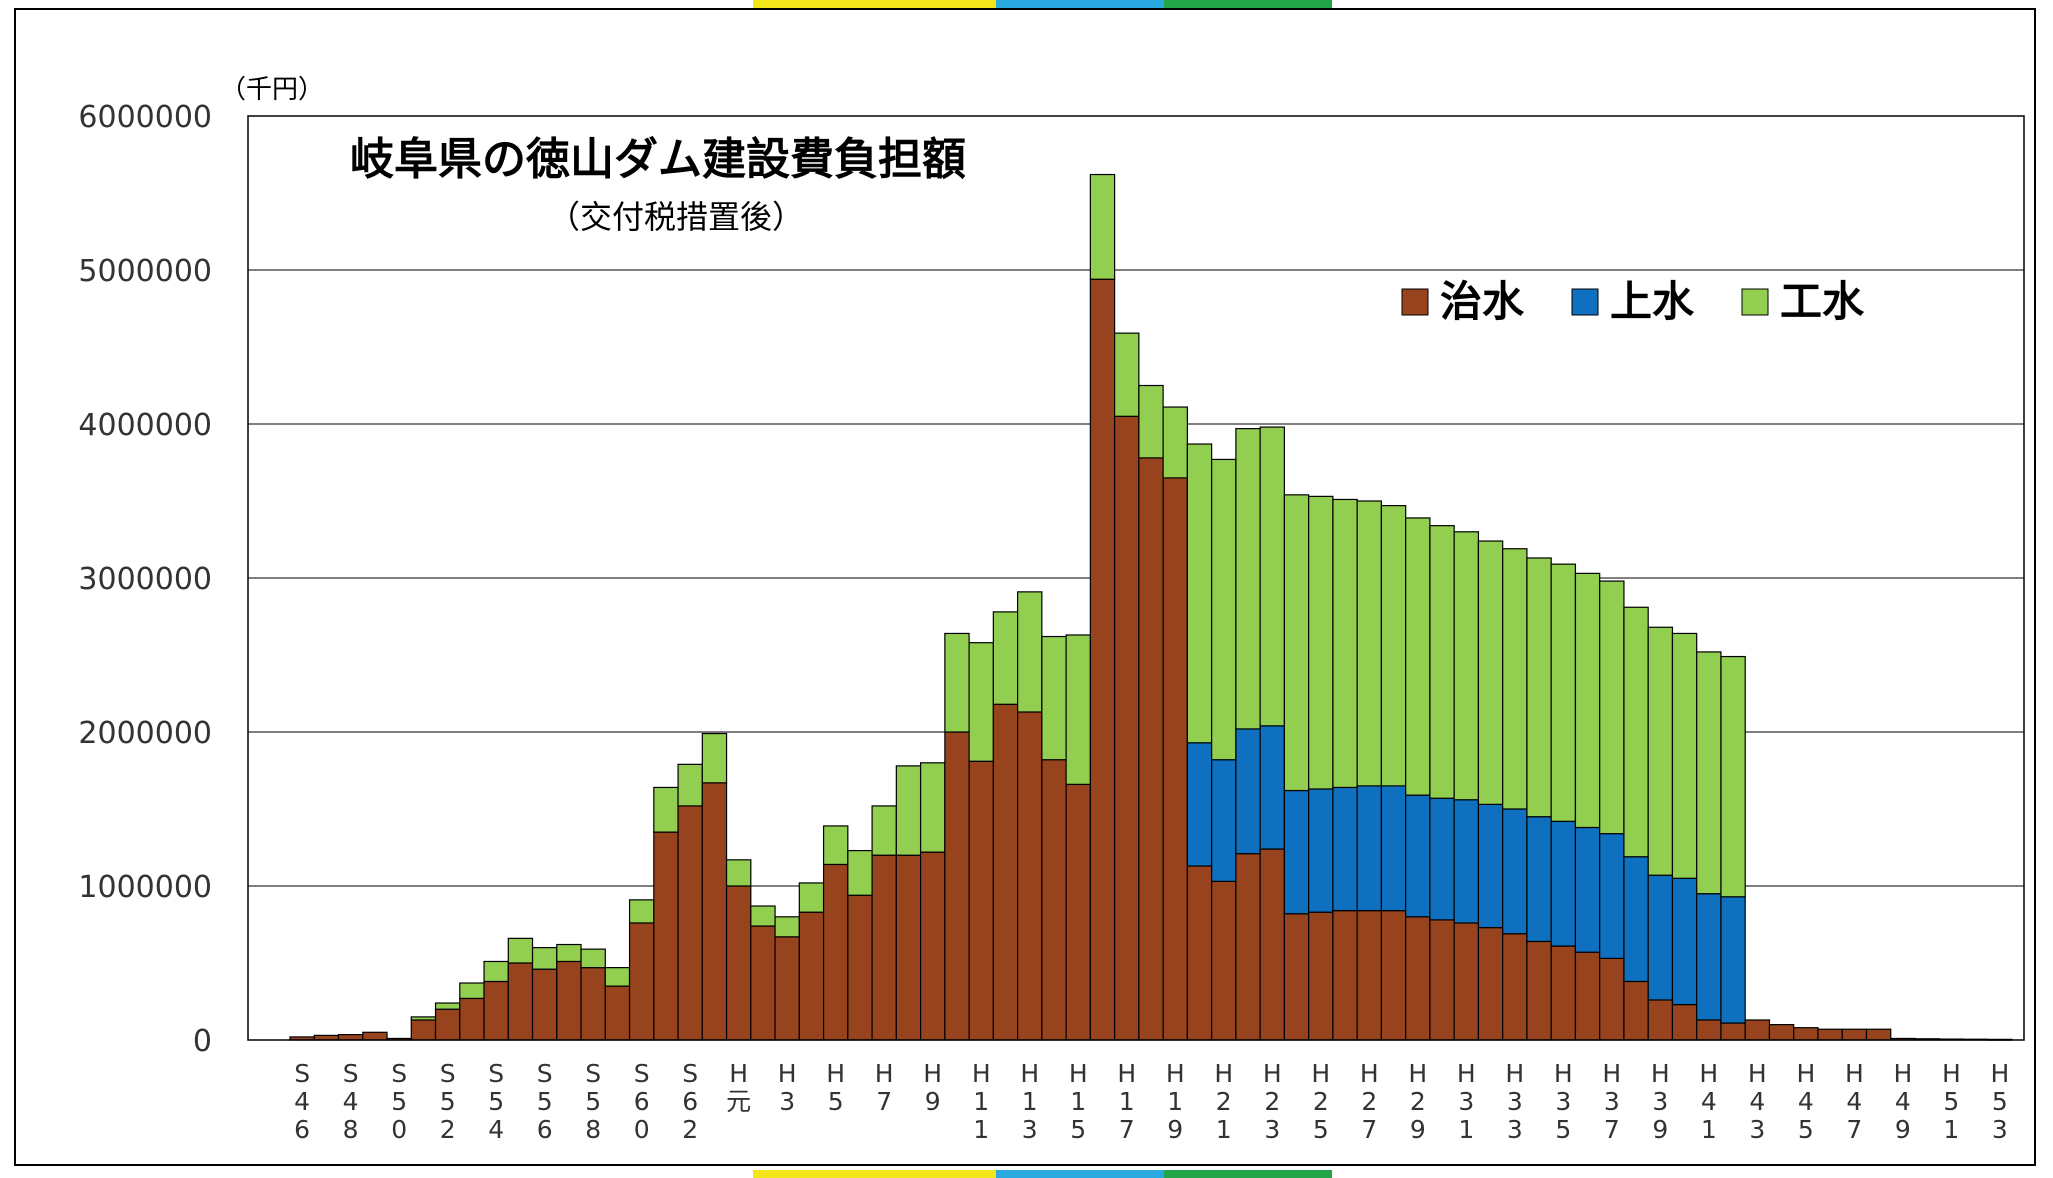  Describe the element at coordinates (145, 425) in the screenshot. I see `y-tick-label: 4000000` at that location.